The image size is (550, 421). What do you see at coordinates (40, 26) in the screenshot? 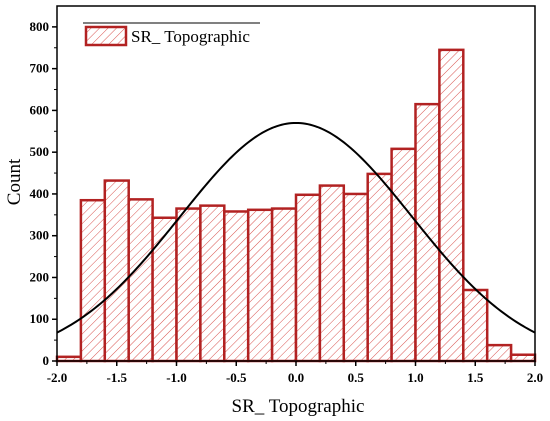
I see `y-tick-label: 800` at bounding box center [40, 26].